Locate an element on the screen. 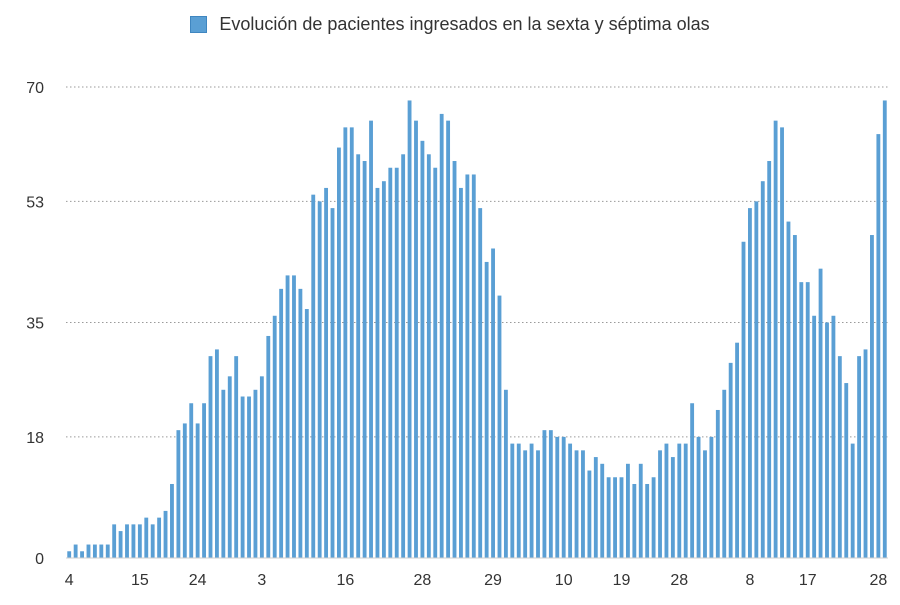 The width and height of the screenshot is (900, 605). y-tick-label: 0 is located at coordinates (39, 559).